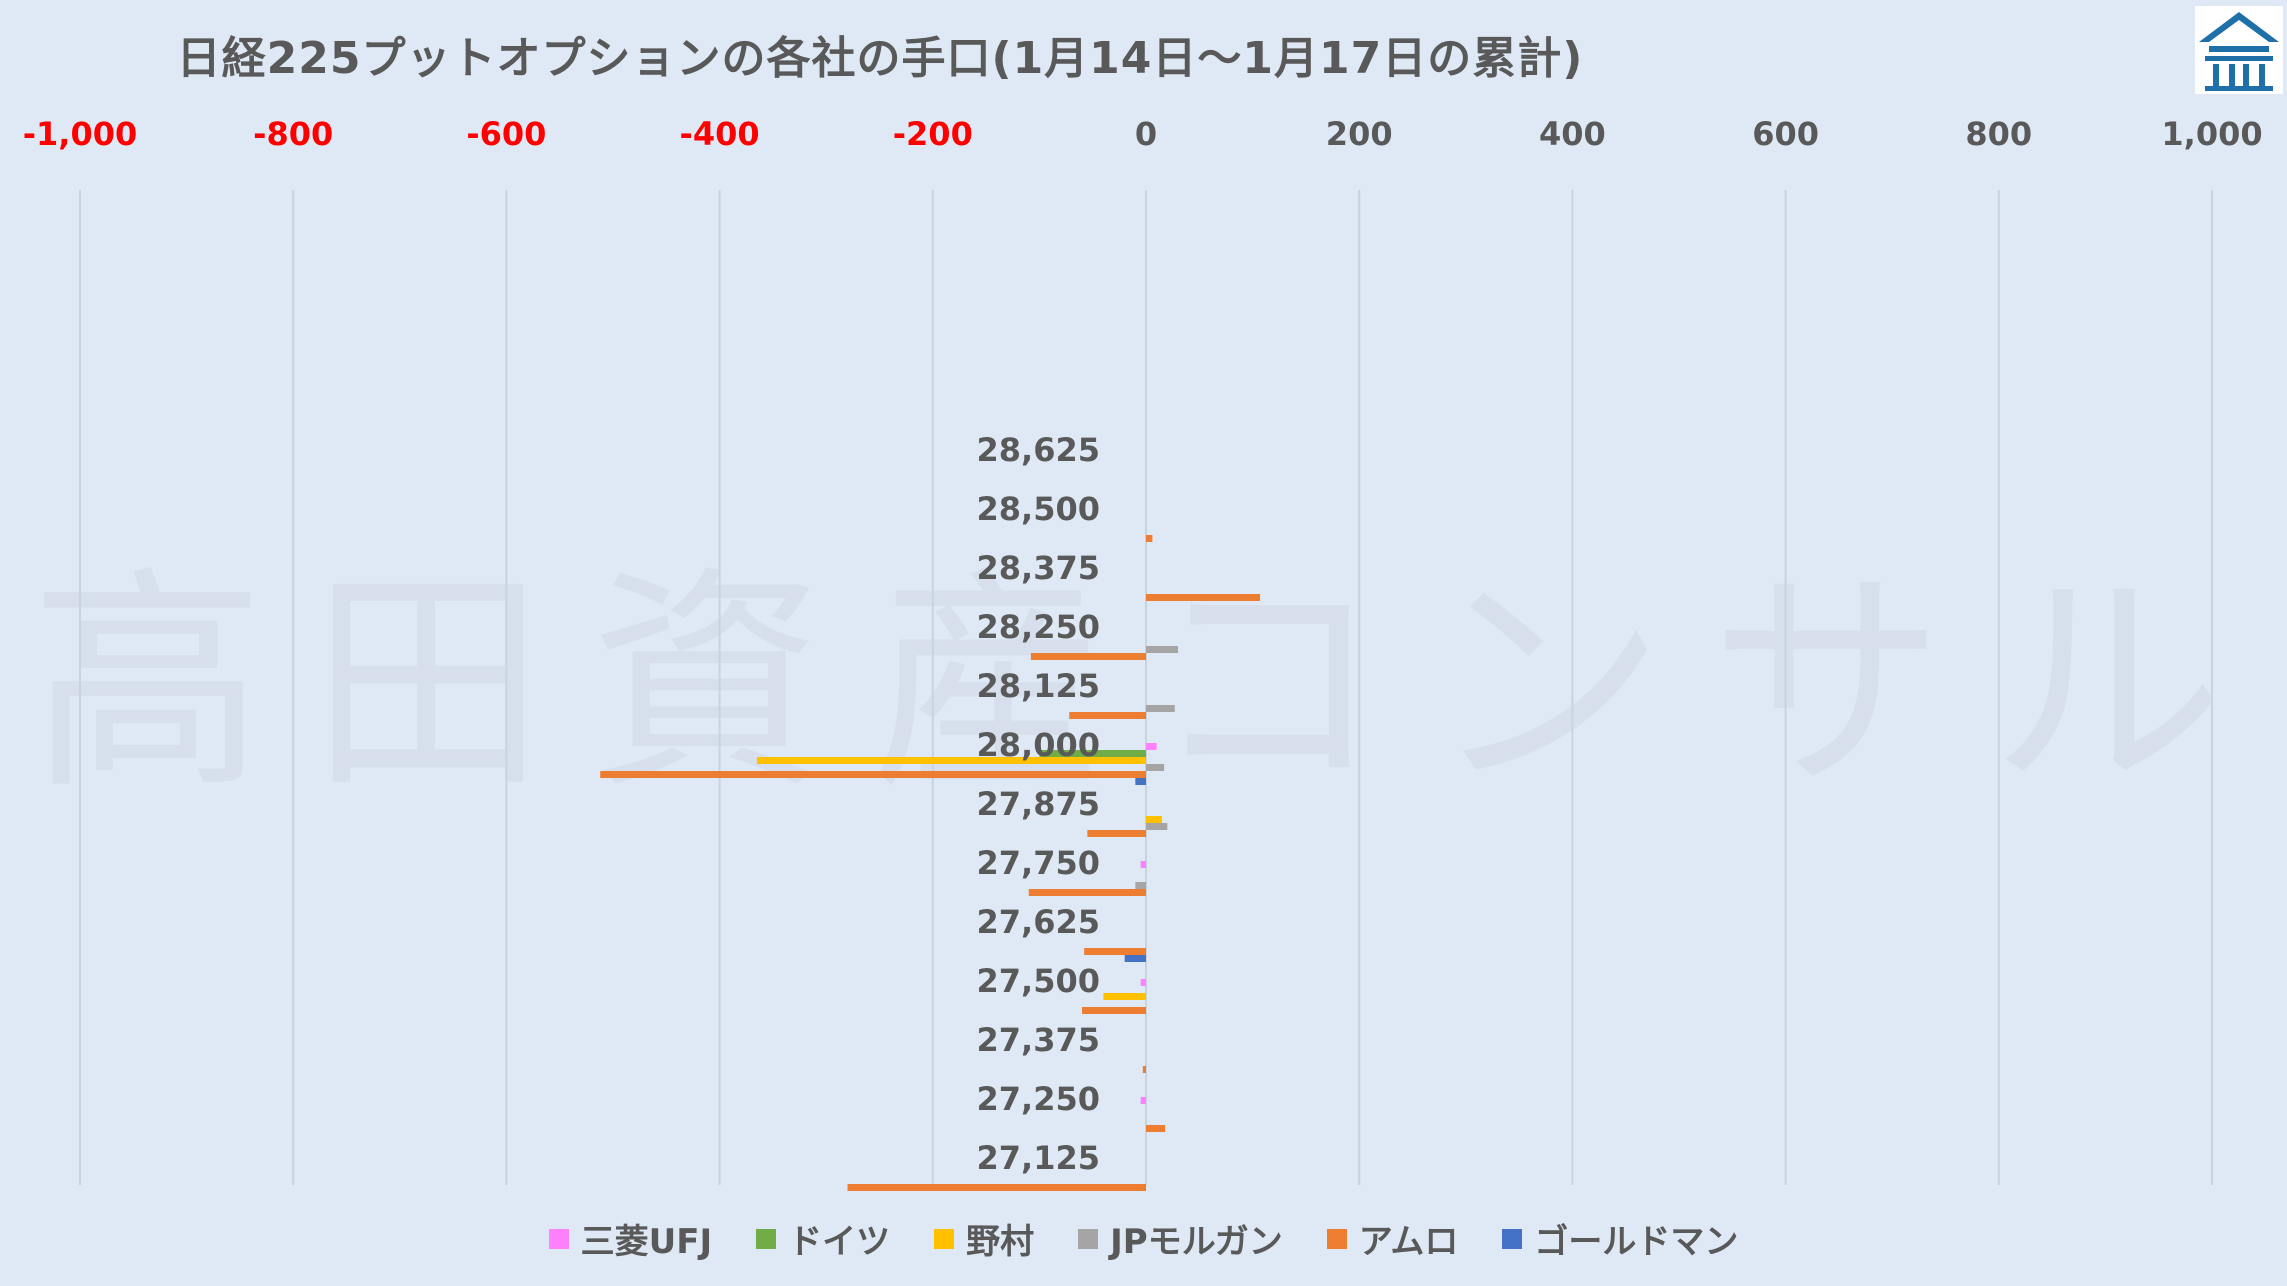 This screenshot has height=1286, width=2287. I want to click on category-label: 27,125, so click(1038, 1158).